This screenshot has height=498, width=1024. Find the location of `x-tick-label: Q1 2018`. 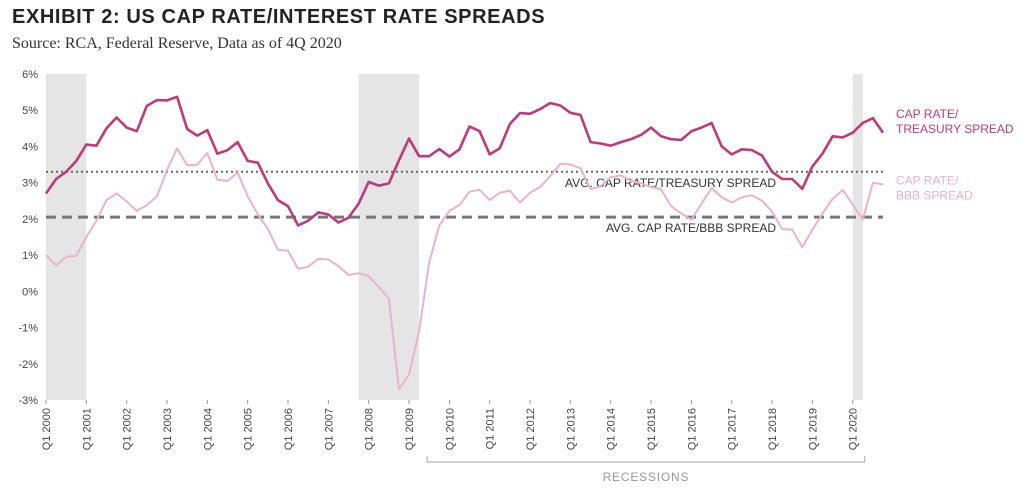

x-tick-label: Q1 2018 is located at coordinates (773, 429).